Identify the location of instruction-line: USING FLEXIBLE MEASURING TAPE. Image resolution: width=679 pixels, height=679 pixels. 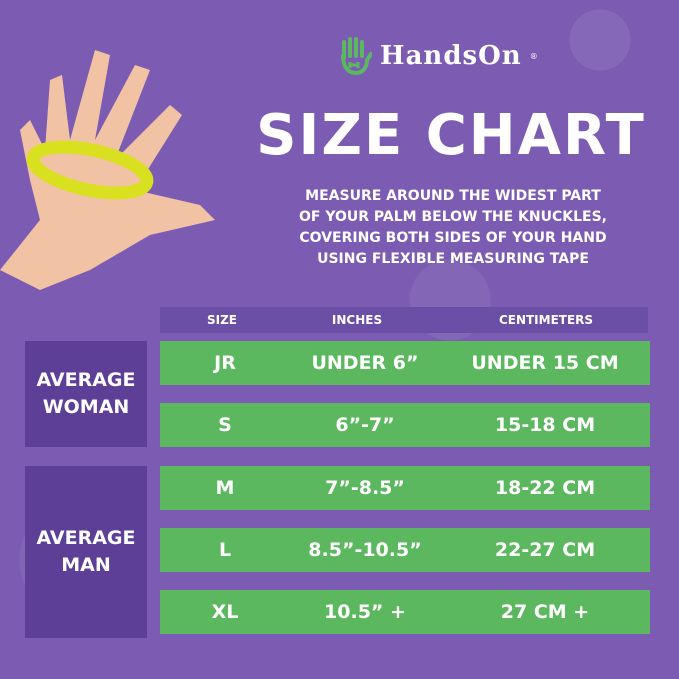
(453, 259).